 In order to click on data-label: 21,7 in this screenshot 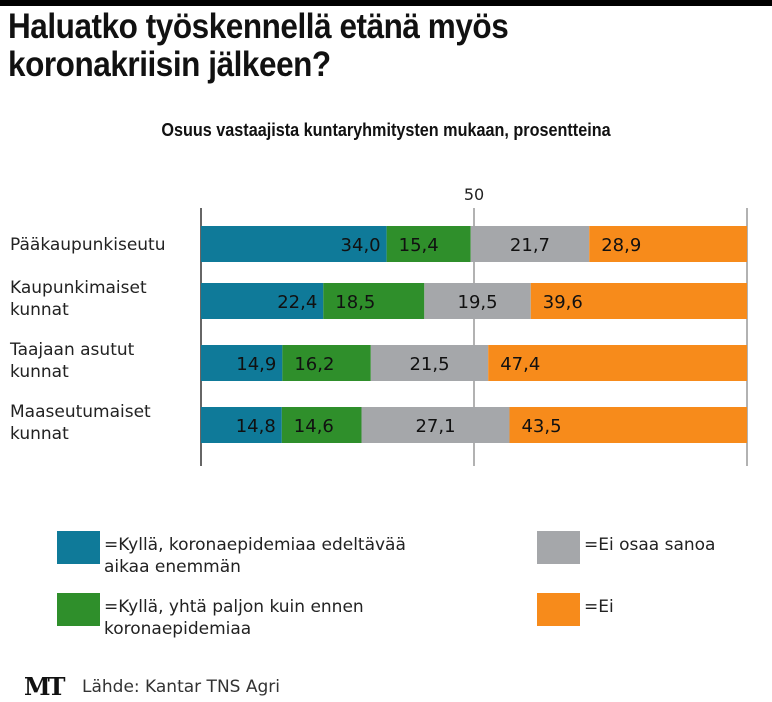, I will do `click(530, 245)`.